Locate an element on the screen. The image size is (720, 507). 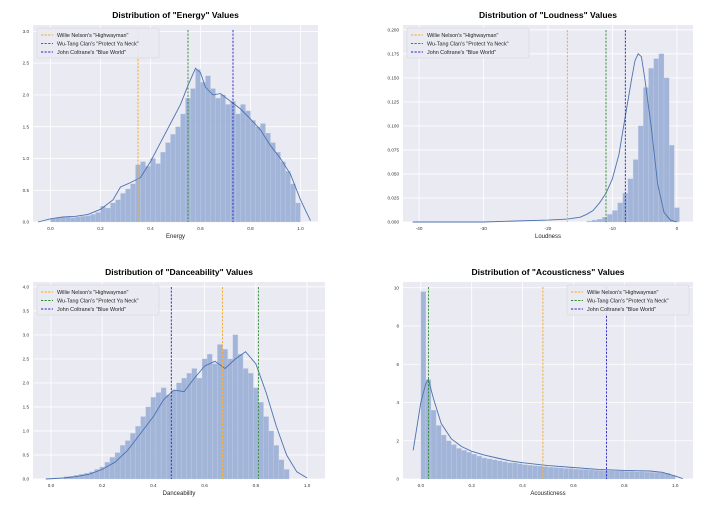
y-tick-label: 2.0 is located at coordinates (26, 95).